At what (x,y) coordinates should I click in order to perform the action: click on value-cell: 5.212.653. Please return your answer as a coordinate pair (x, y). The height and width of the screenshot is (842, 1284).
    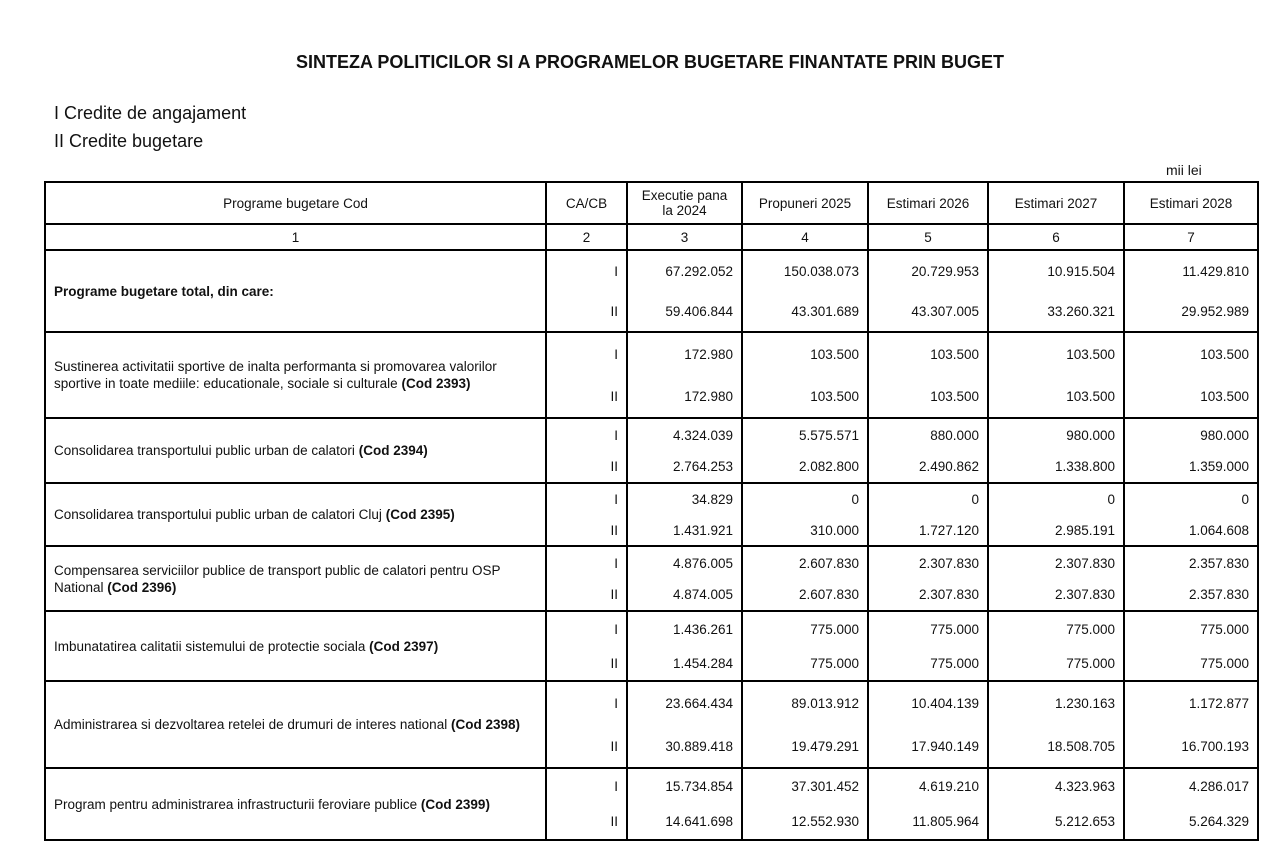
    Looking at the image, I should click on (1056, 822).